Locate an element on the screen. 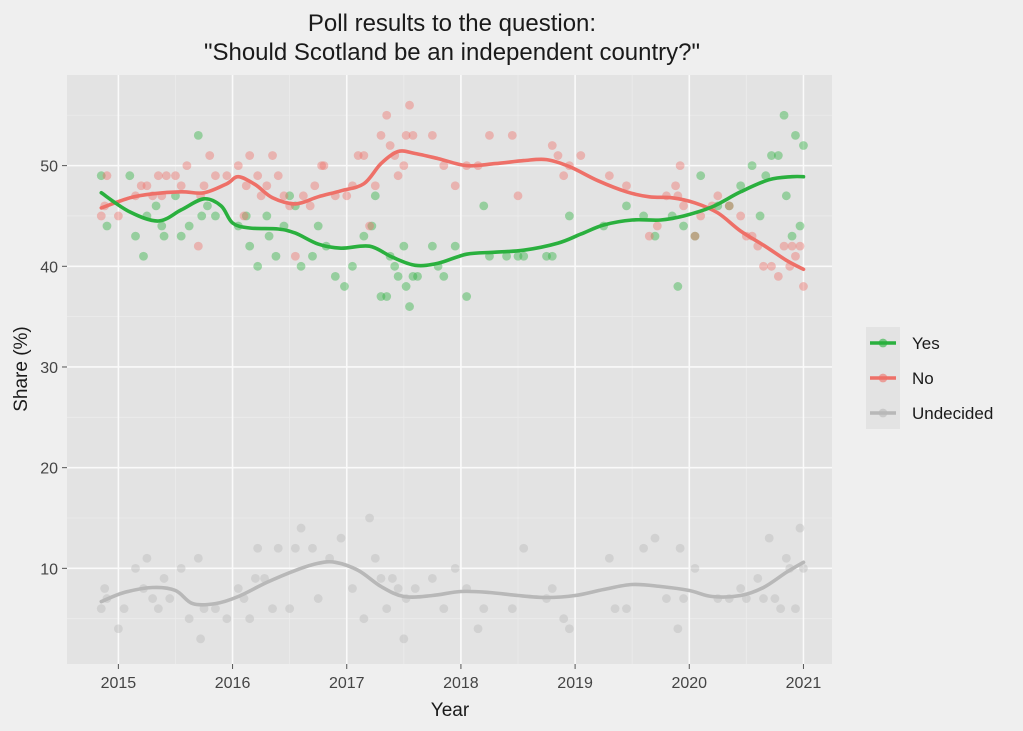 The width and height of the screenshot is (1023, 731). y-tick-label: 40 is located at coordinates (49, 267).